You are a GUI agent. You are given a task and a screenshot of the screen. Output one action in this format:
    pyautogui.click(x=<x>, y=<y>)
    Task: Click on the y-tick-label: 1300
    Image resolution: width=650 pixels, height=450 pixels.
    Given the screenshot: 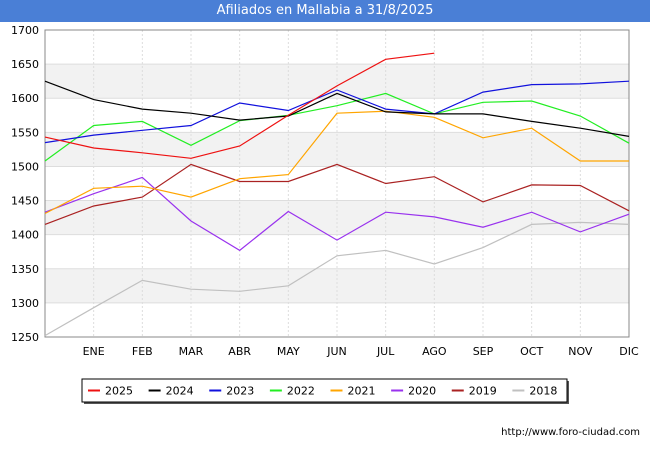 What is the action you would take?
    pyautogui.click(x=25, y=303)
    